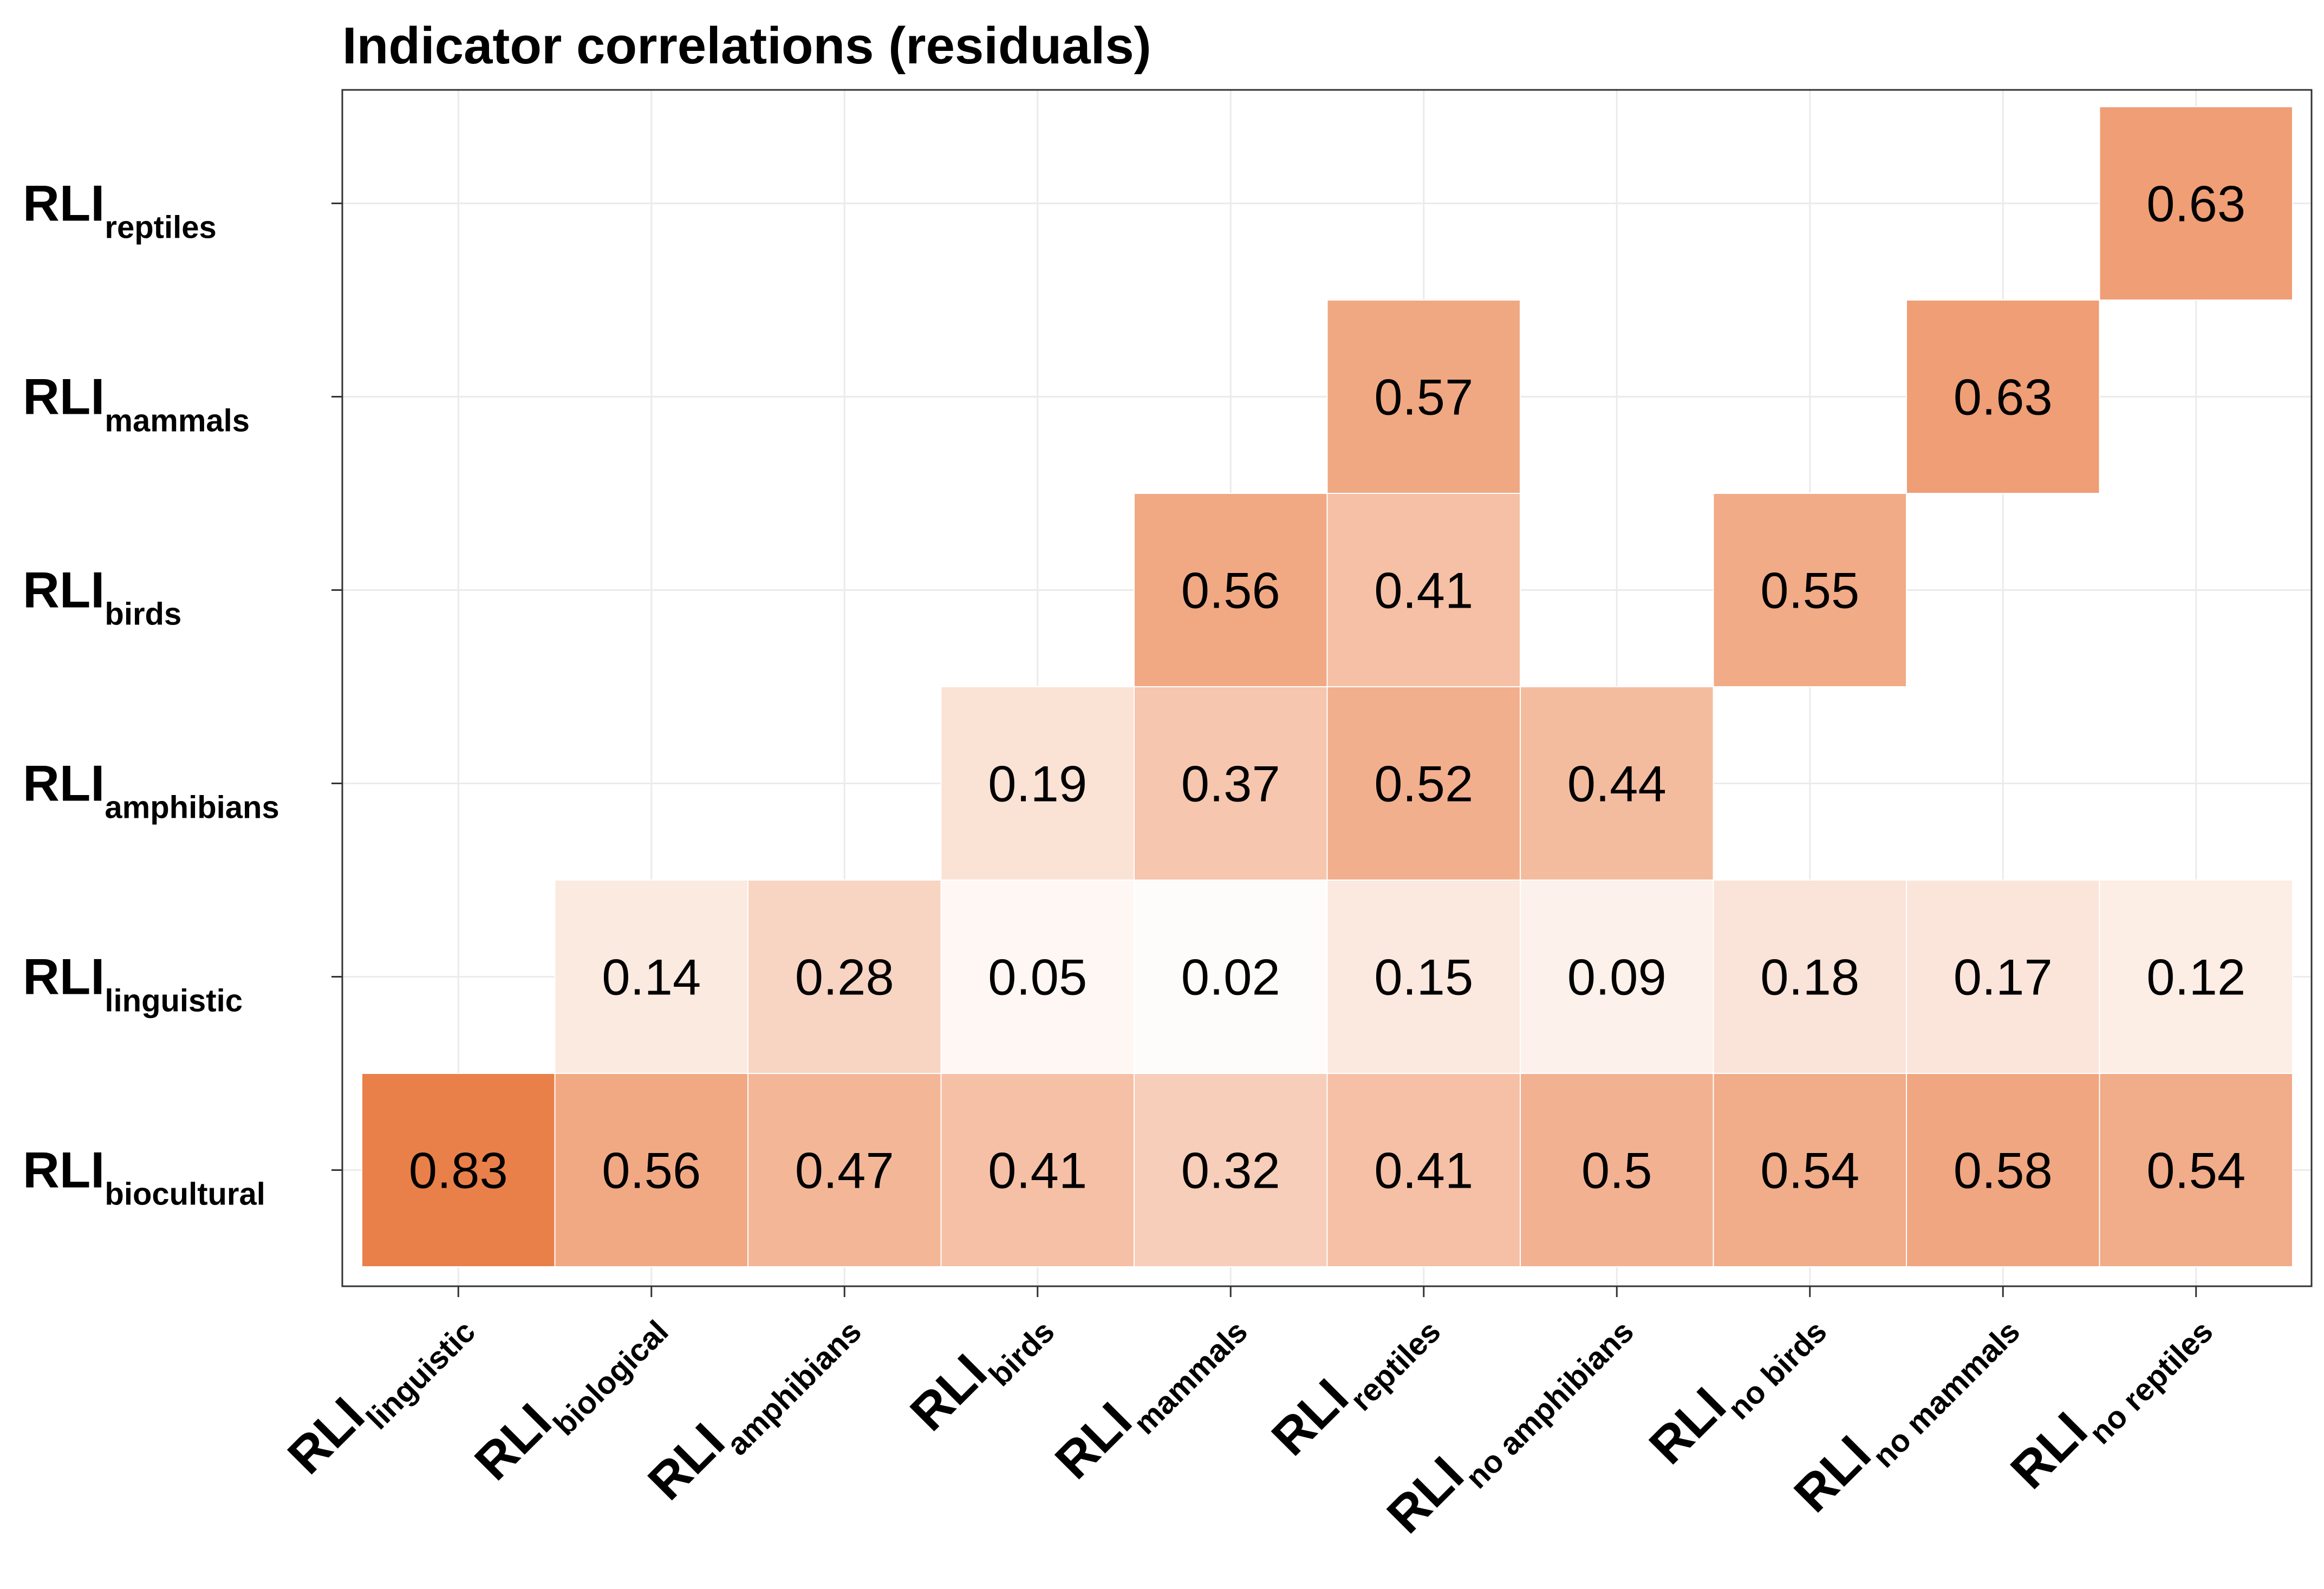 The height and width of the screenshot is (1589, 2324). Describe the element at coordinates (143, 615) in the screenshot. I see `y-tick-label-sub: birds` at that location.